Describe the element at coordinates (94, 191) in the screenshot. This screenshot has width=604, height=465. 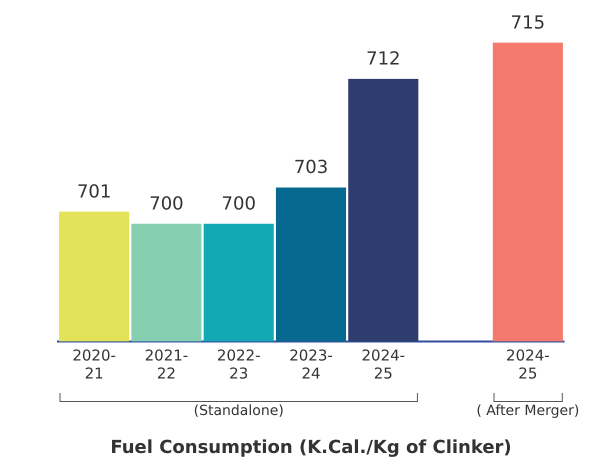
I see `data-label: 701` at that location.